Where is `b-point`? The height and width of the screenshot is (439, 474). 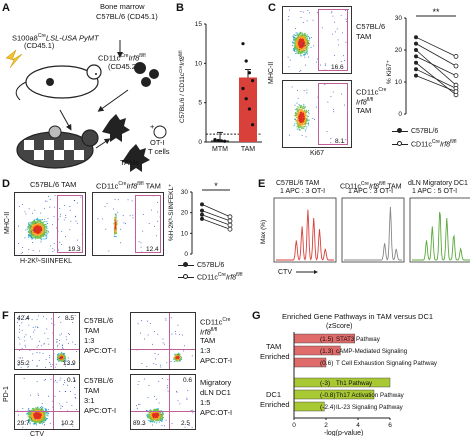
b-point is located at coordinates (249, 108).